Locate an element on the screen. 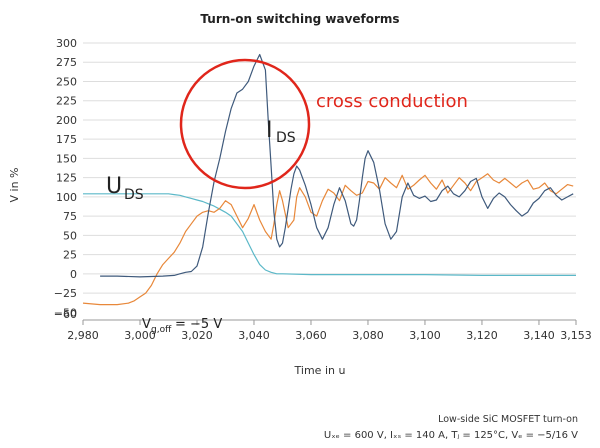  y-tick-label: 150 is located at coordinates (66, 158).